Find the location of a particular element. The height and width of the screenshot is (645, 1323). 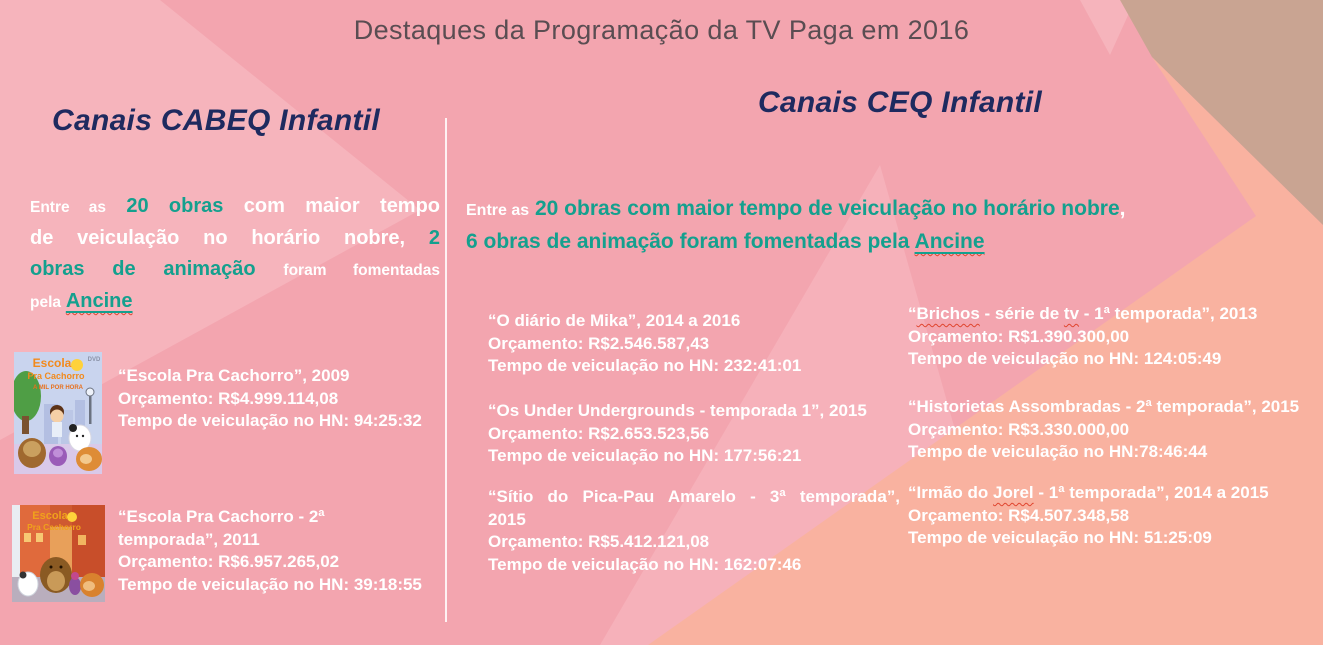

right-section-heading: Canais CEQ Infantil is located at coordinates (900, 102).